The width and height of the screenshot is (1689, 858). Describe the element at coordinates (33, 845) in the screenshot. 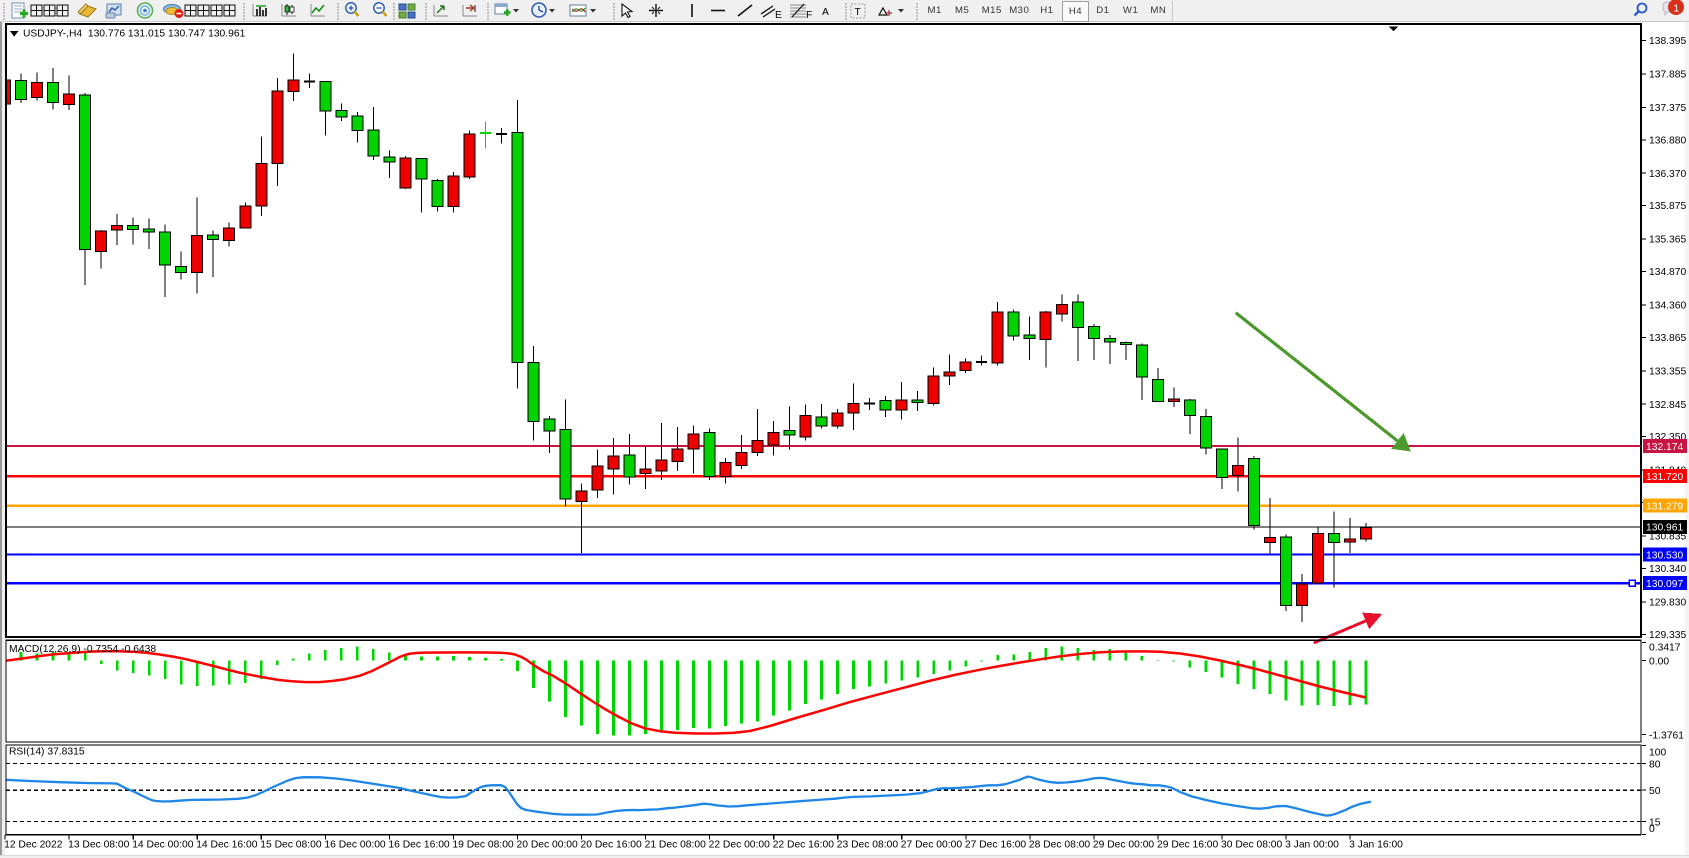

I see `svg-text: 12 Dec 2022` at that location.